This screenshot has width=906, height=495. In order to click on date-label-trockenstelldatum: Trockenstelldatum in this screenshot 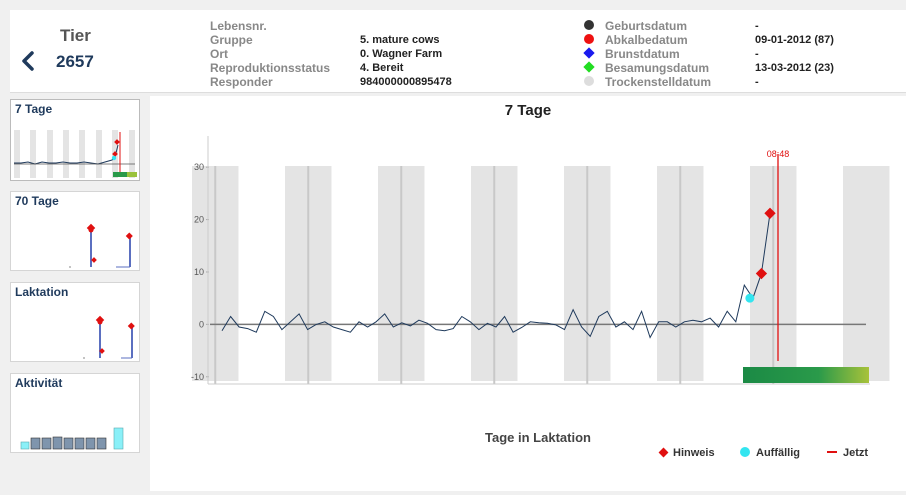, I will do `click(658, 82)`.